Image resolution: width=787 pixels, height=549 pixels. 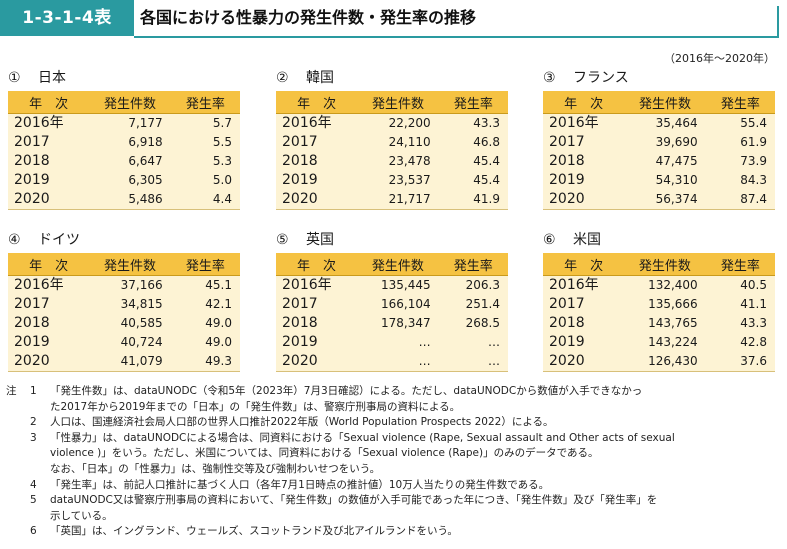 I want to click on country-name: 米国, so click(x=587, y=240).